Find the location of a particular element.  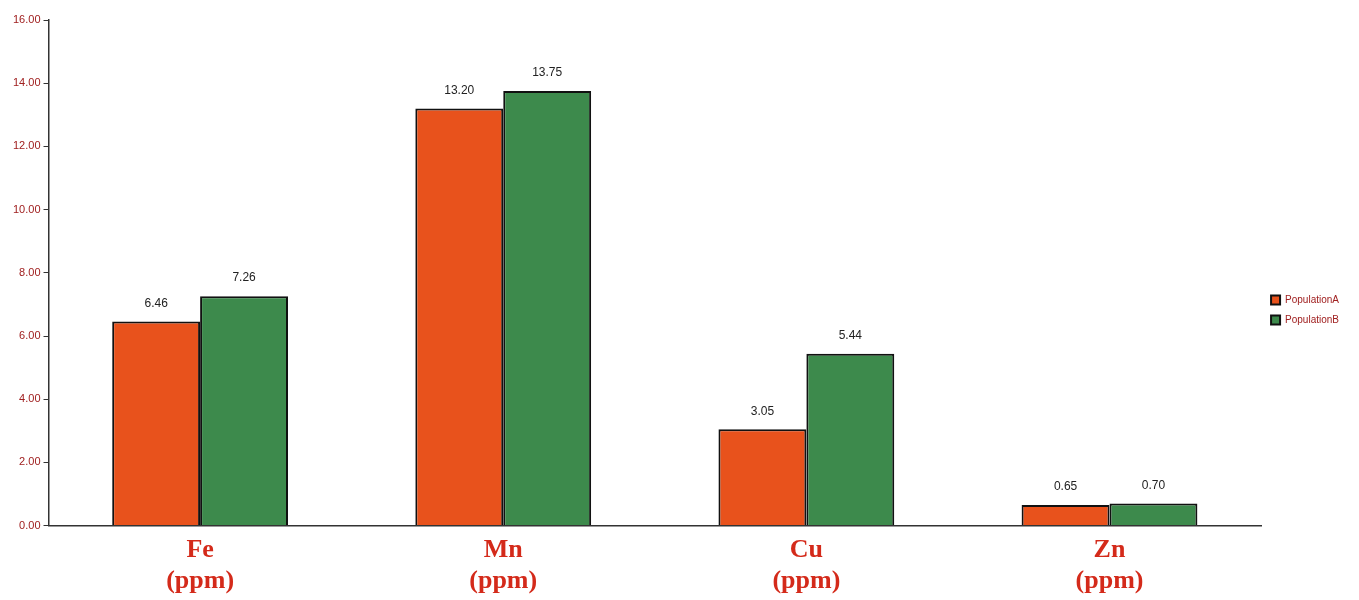

data-label: 5.44 is located at coordinates (850, 335).